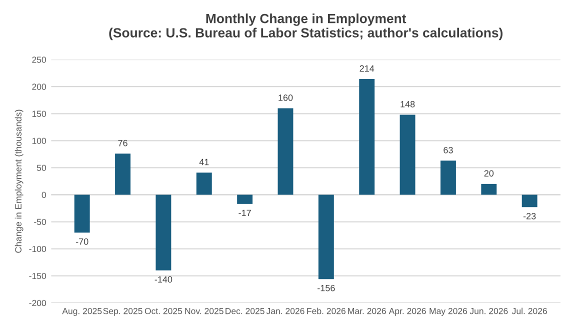 The image size is (569, 331). What do you see at coordinates (407, 312) in the screenshot?
I see `x-tick-label: Apr. 2026` at bounding box center [407, 312].